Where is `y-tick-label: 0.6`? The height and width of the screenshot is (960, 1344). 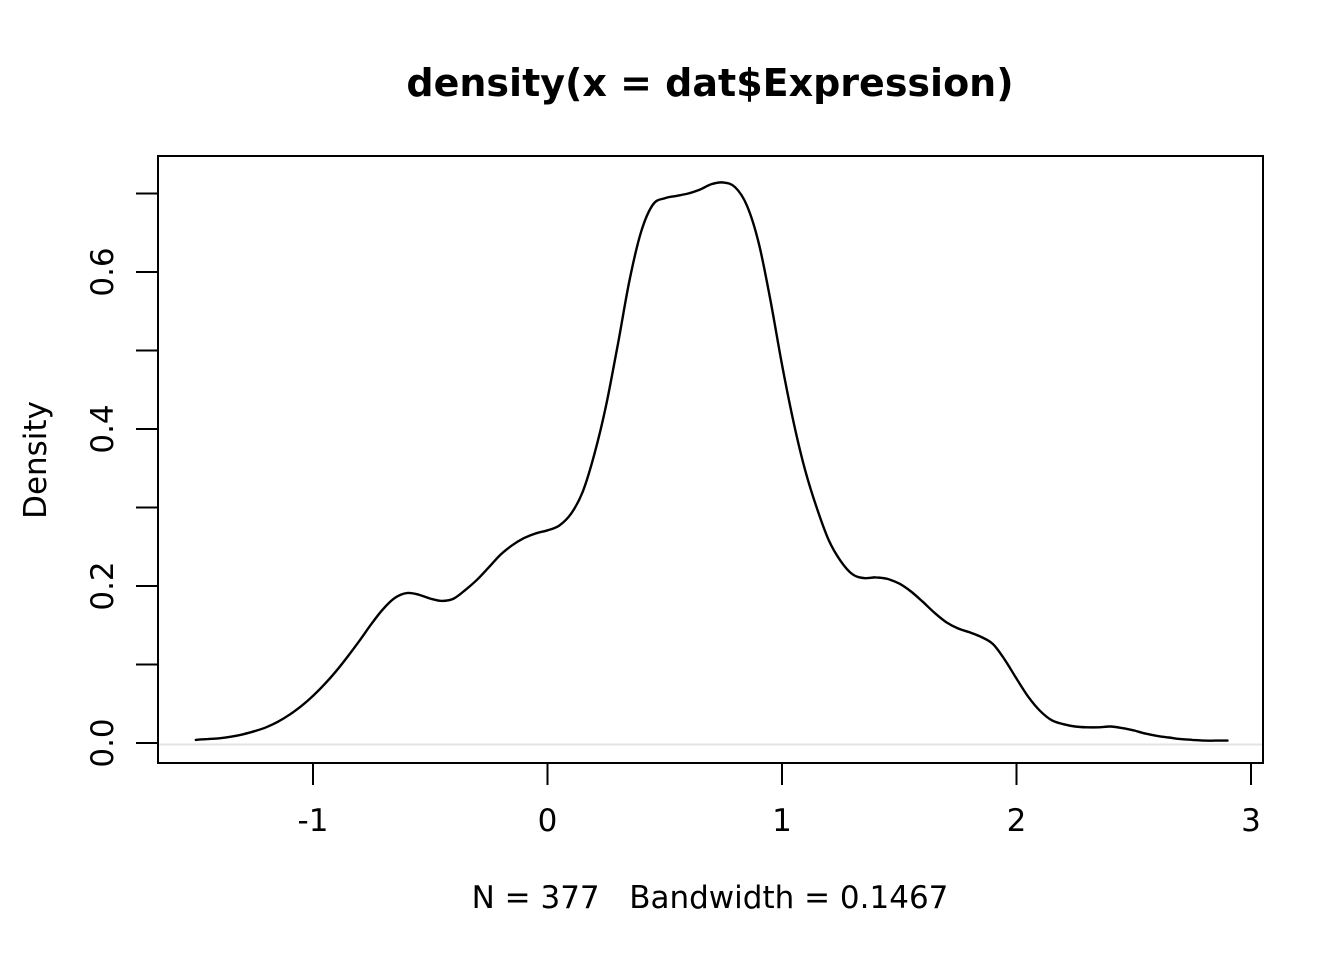 y-tick-label: 0.6 is located at coordinates (103, 272).